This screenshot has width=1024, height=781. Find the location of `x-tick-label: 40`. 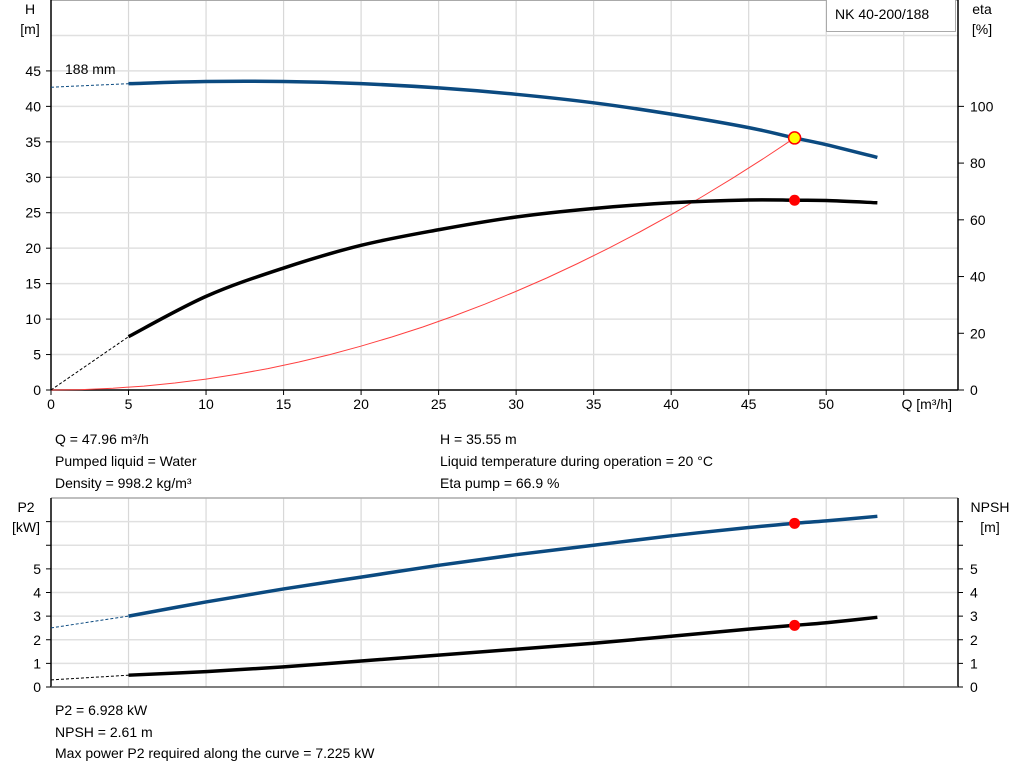

x-tick-label: 40 is located at coordinates (671, 404).